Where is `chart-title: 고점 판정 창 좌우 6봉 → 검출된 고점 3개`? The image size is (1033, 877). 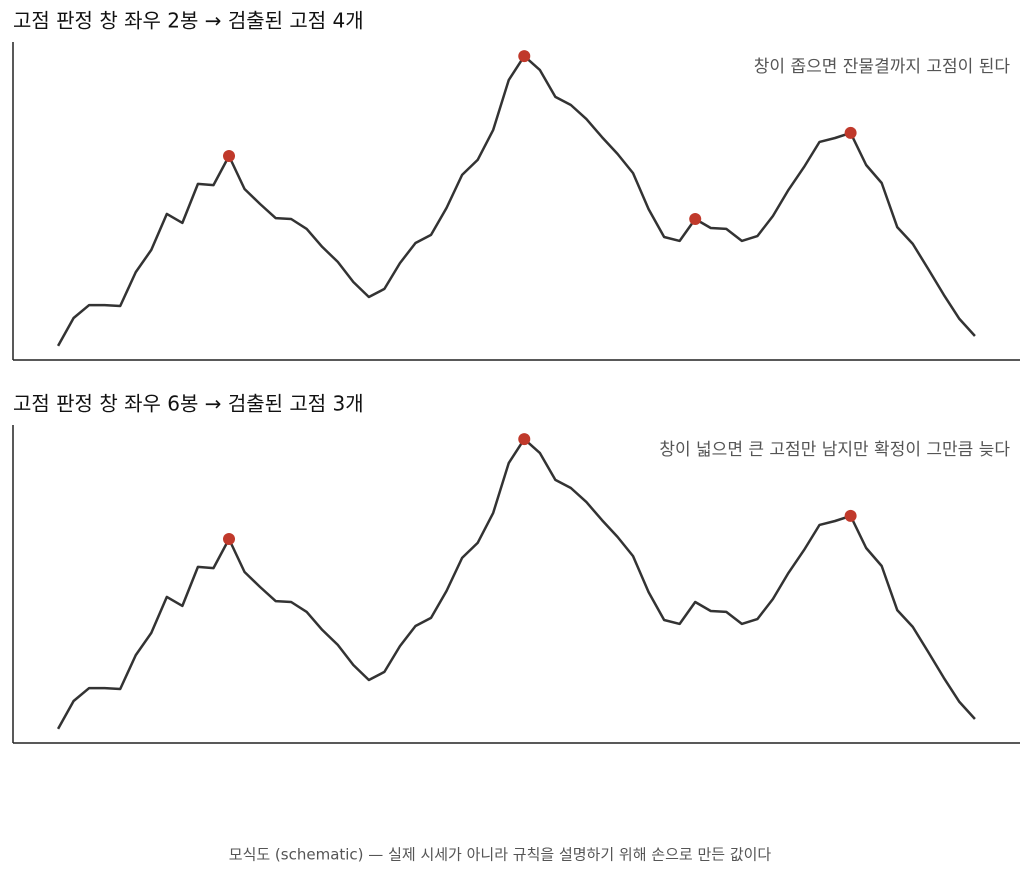
chart-title: 고점 판정 창 좌우 6봉 → 검출된 고점 3개 is located at coordinates (188, 404).